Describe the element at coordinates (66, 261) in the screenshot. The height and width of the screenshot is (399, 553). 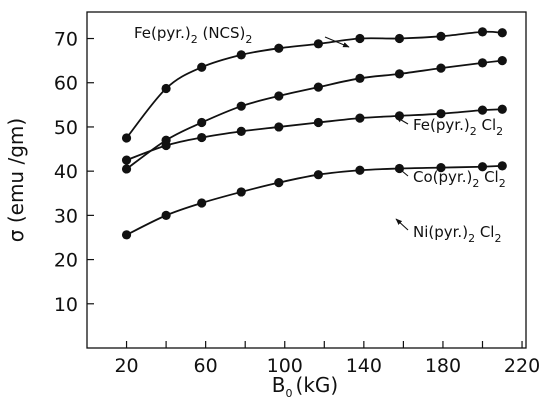
I see `y-tick-label: 20` at that location.